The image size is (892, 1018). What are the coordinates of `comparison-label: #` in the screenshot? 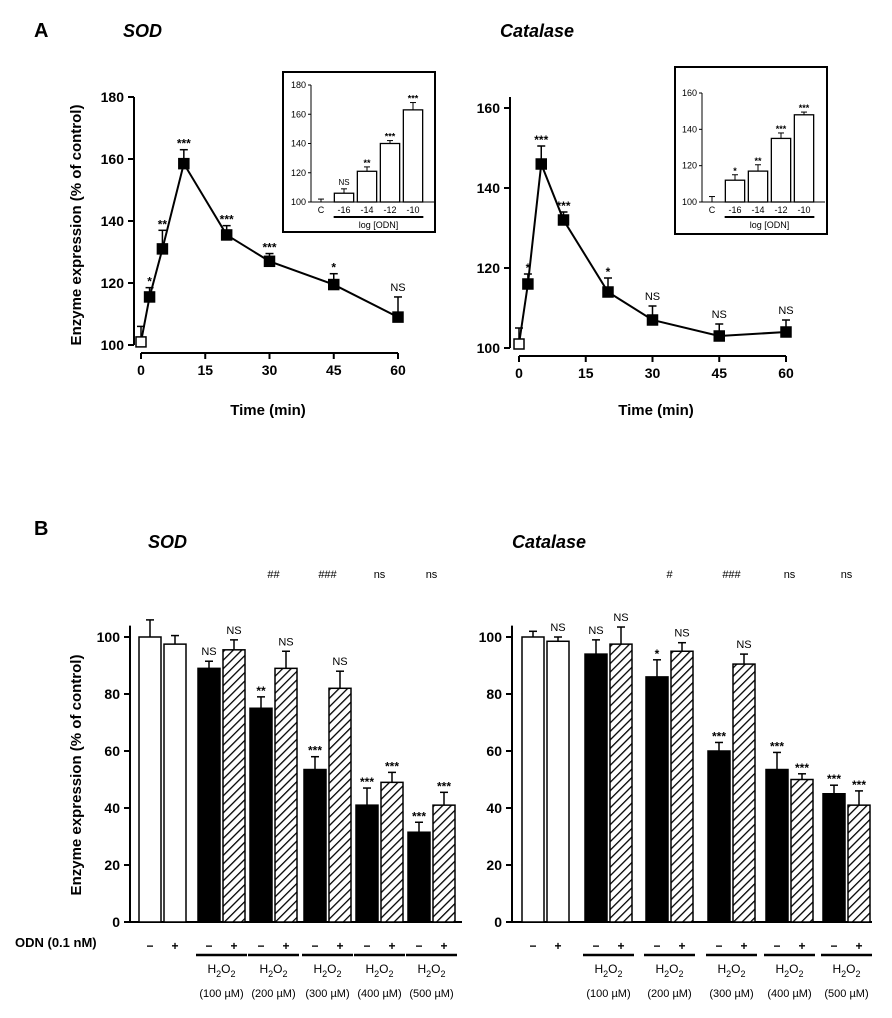 It's located at (669, 575).